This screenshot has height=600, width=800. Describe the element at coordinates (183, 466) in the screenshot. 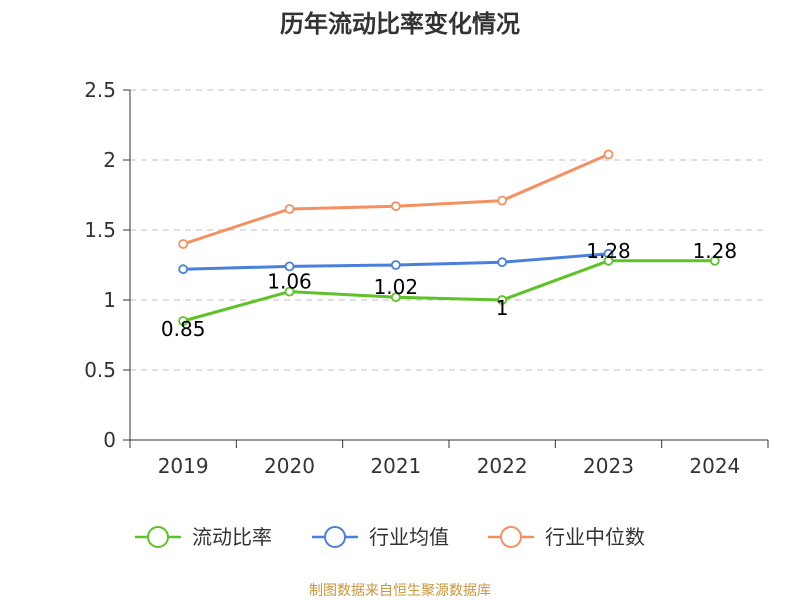

I see `x-tick-label: 2019` at that location.